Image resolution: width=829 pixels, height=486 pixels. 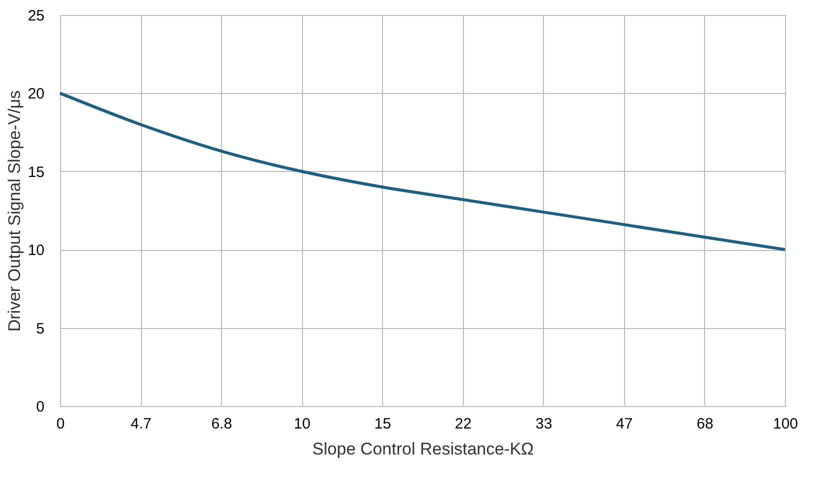 I want to click on x-tick-label: 100, so click(x=785, y=424).